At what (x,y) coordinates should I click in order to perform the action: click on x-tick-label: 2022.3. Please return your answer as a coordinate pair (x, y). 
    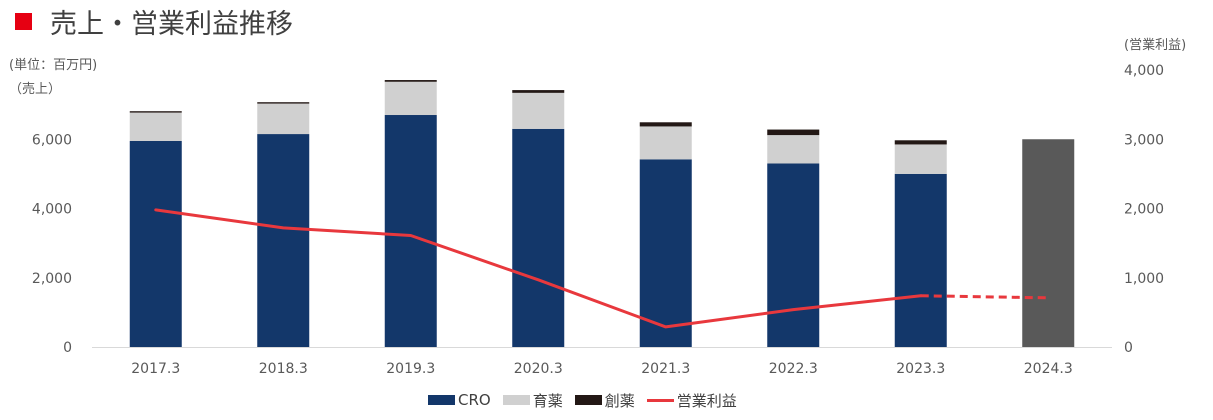
    Looking at the image, I should click on (793, 369).